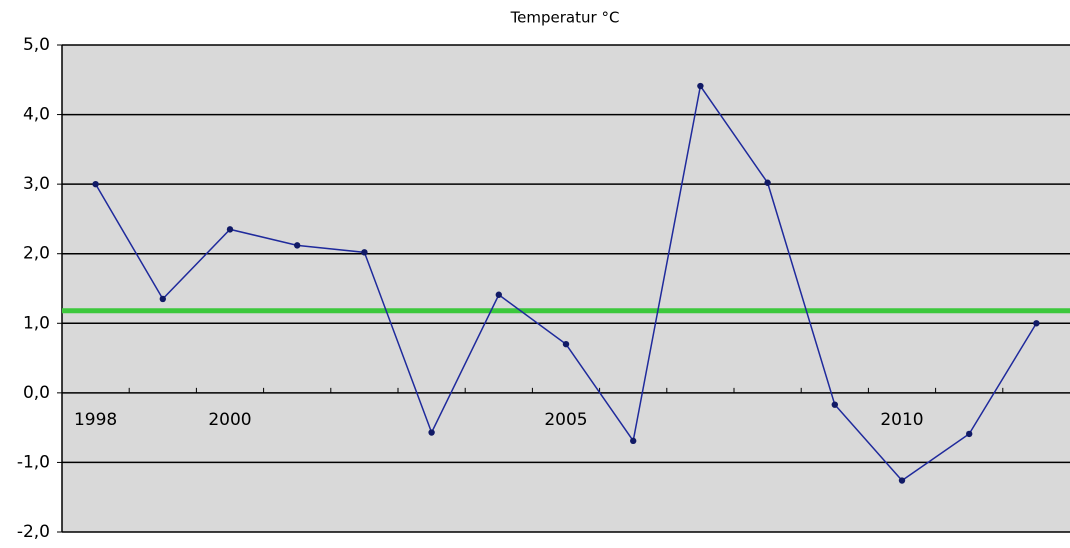 Image resolution: width=1070 pixels, height=548 pixels. I want to click on y-tick-label: 4,0, so click(36, 115).